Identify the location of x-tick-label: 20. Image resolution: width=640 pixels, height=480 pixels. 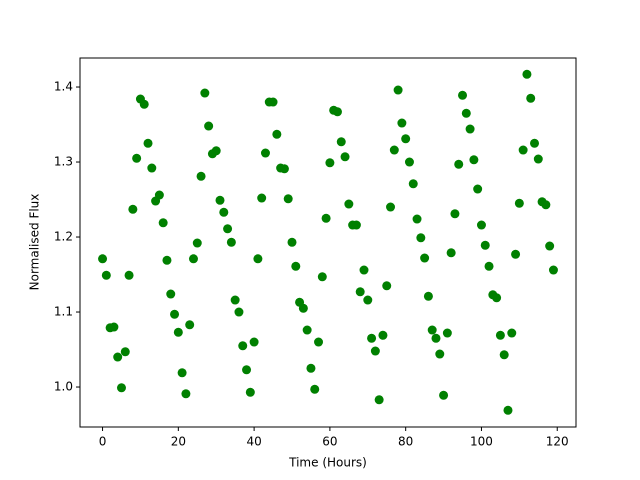
(178, 442).